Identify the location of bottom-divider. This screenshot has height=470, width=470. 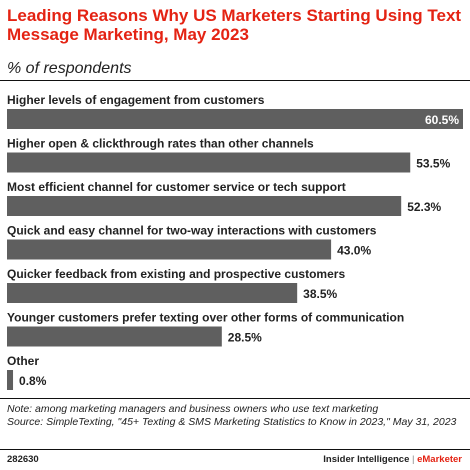
(235, 449).